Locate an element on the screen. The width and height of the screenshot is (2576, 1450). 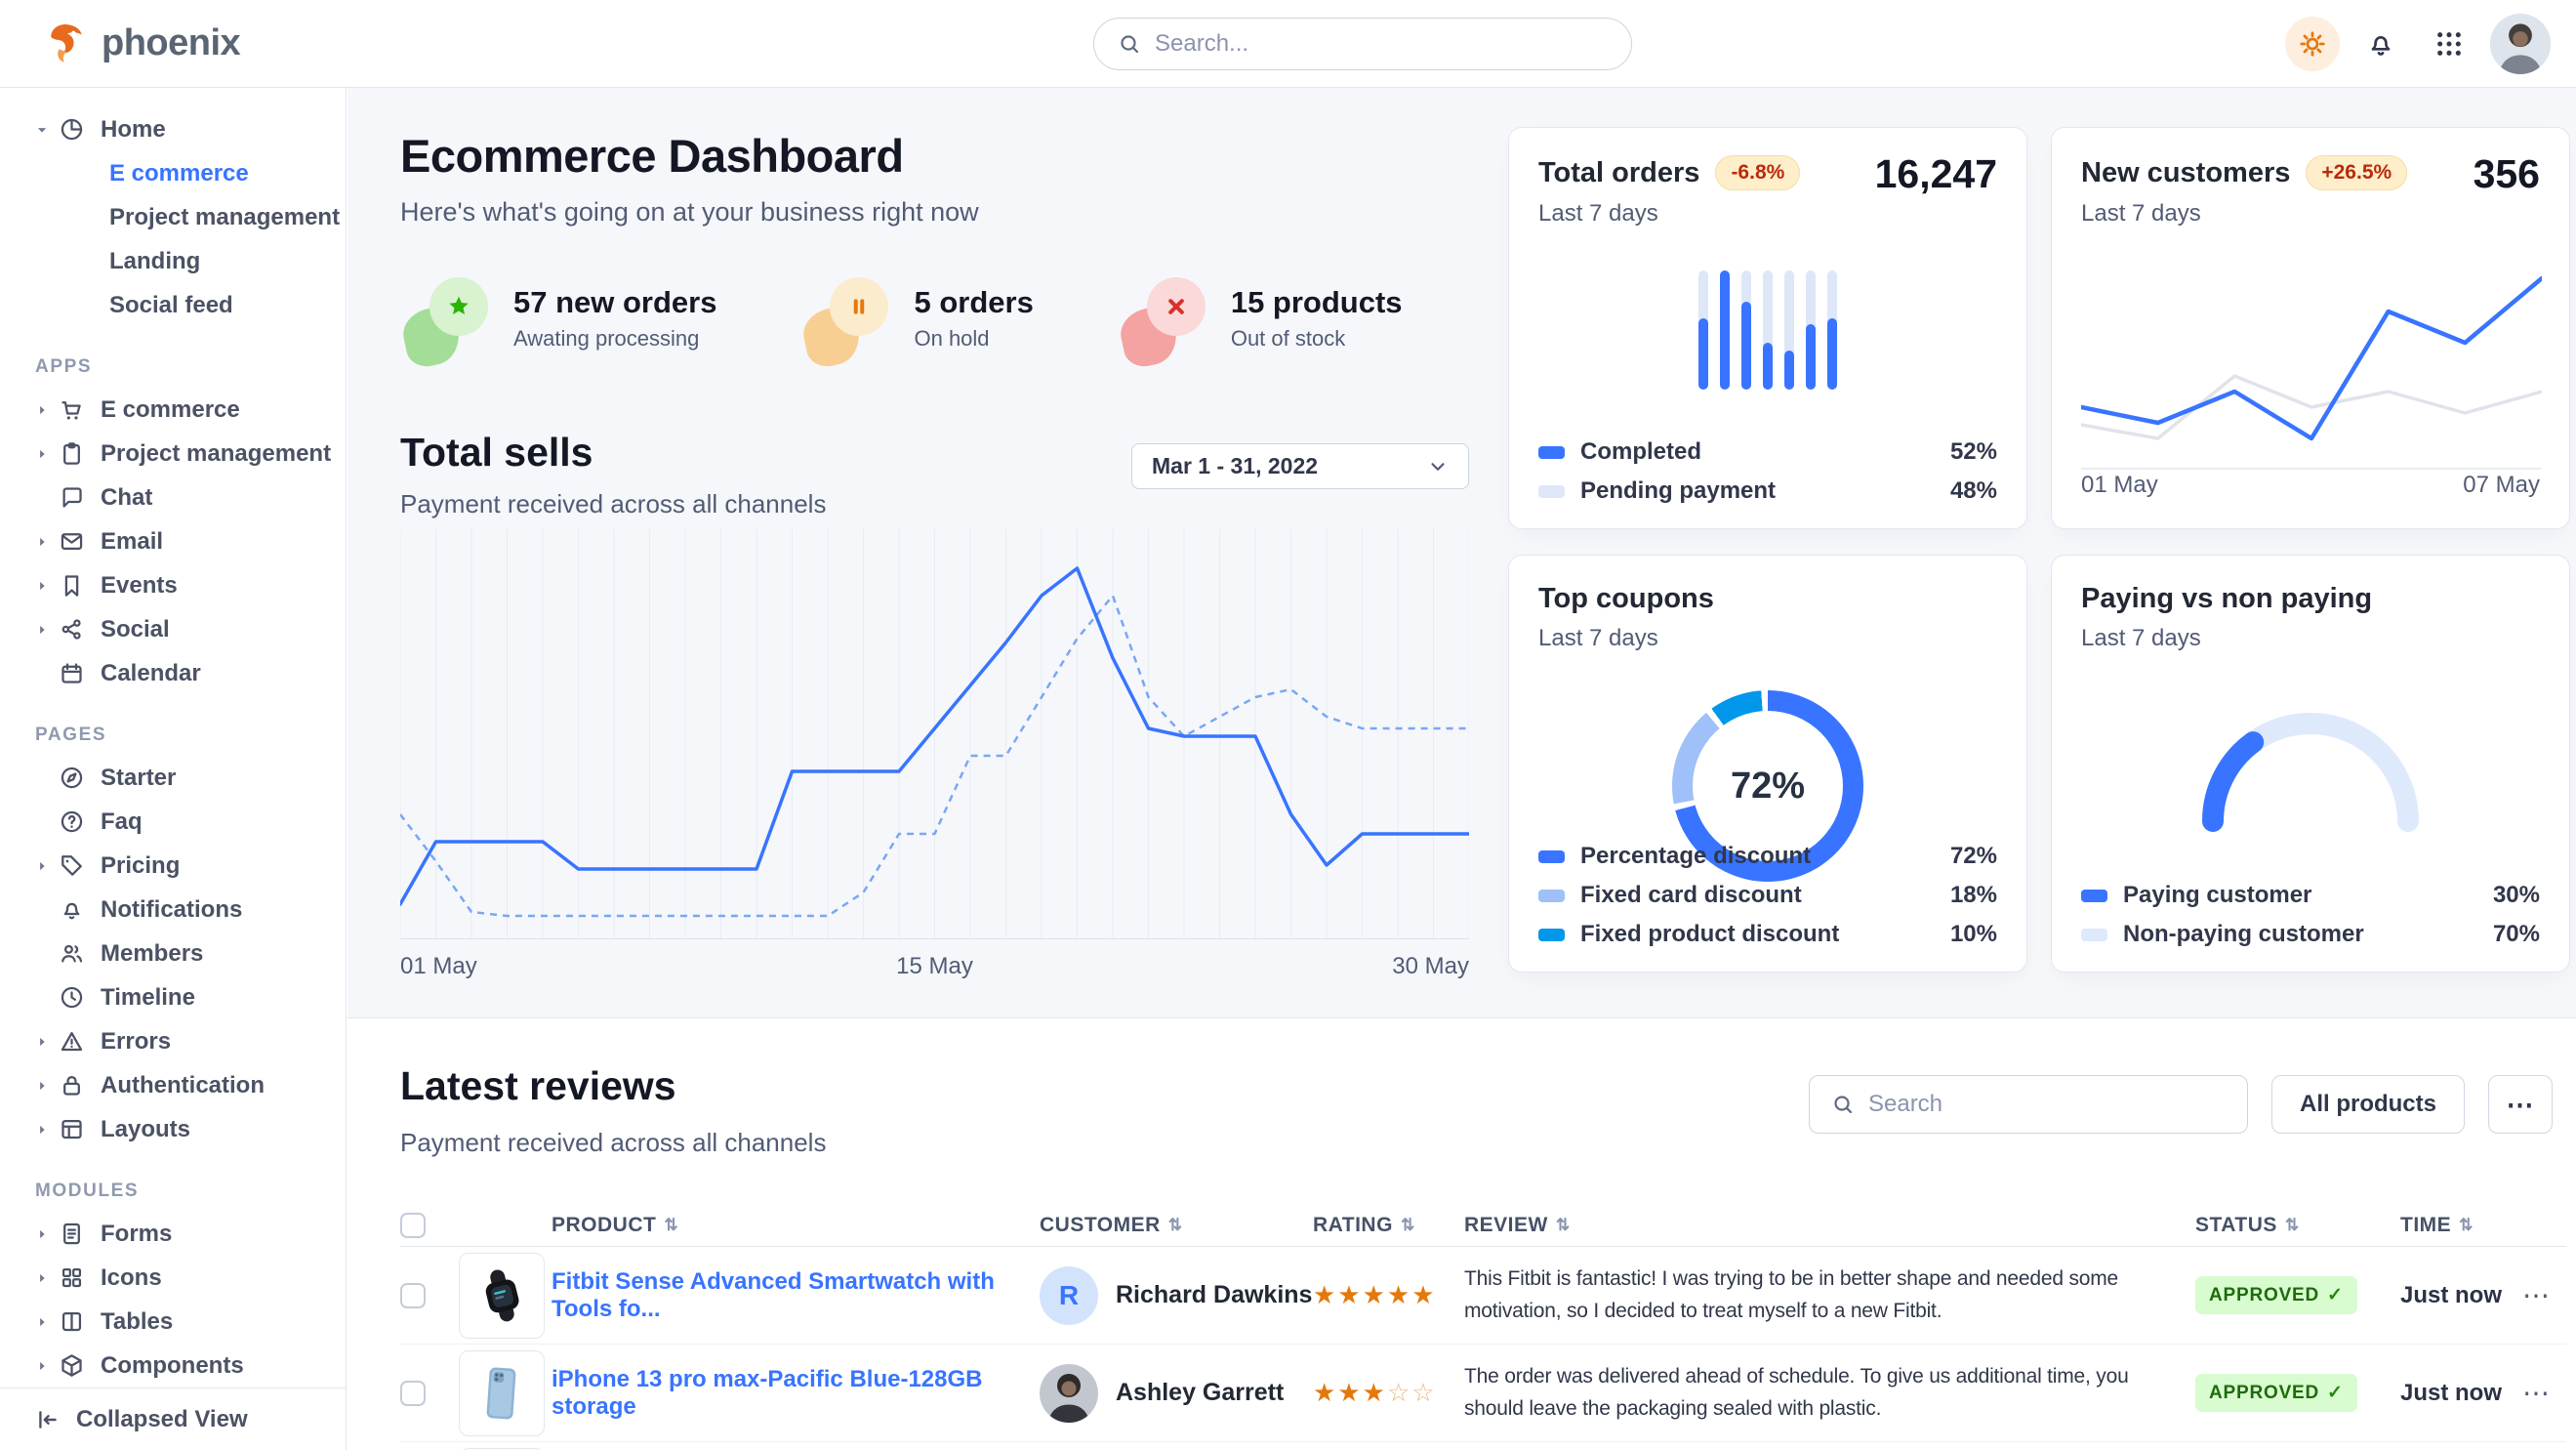
global-search-input is located at coordinates (1388, 44).